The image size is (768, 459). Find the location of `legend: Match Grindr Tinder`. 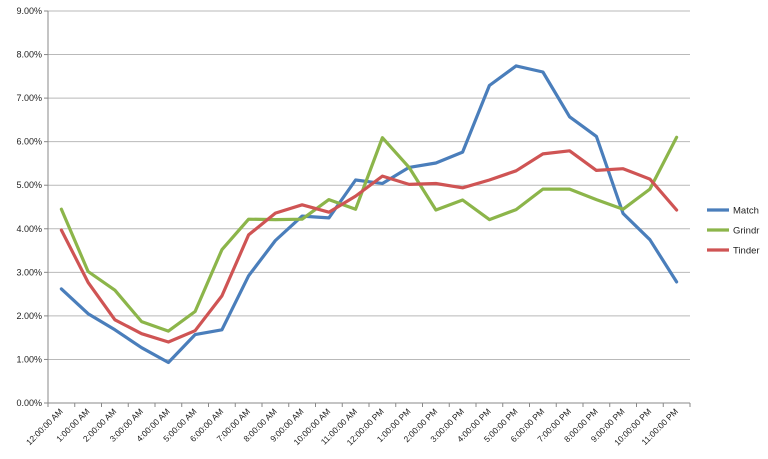

legend: Match Grindr Tinder is located at coordinates (733, 231).